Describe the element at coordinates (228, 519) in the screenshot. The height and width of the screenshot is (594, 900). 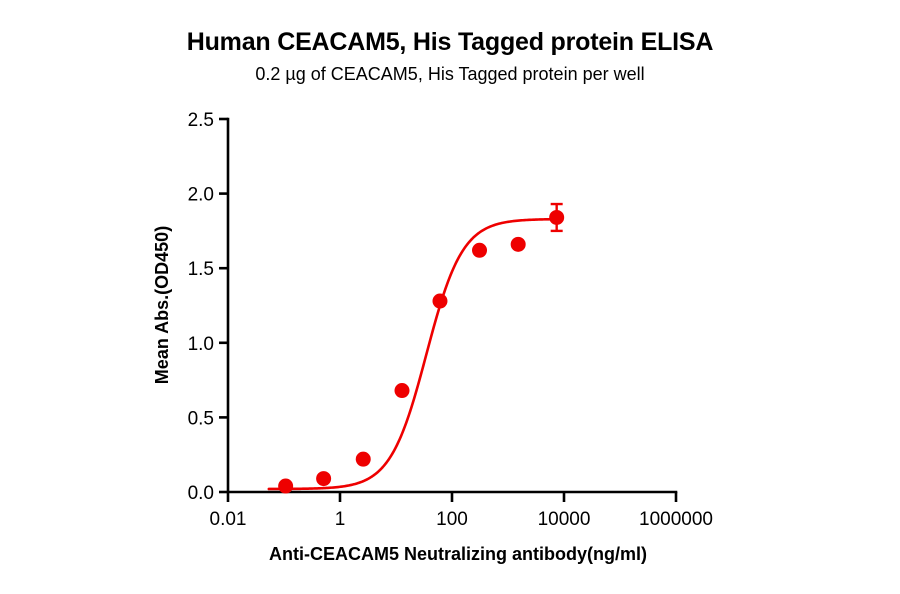
I see `x-tick-label: 0.01` at that location.